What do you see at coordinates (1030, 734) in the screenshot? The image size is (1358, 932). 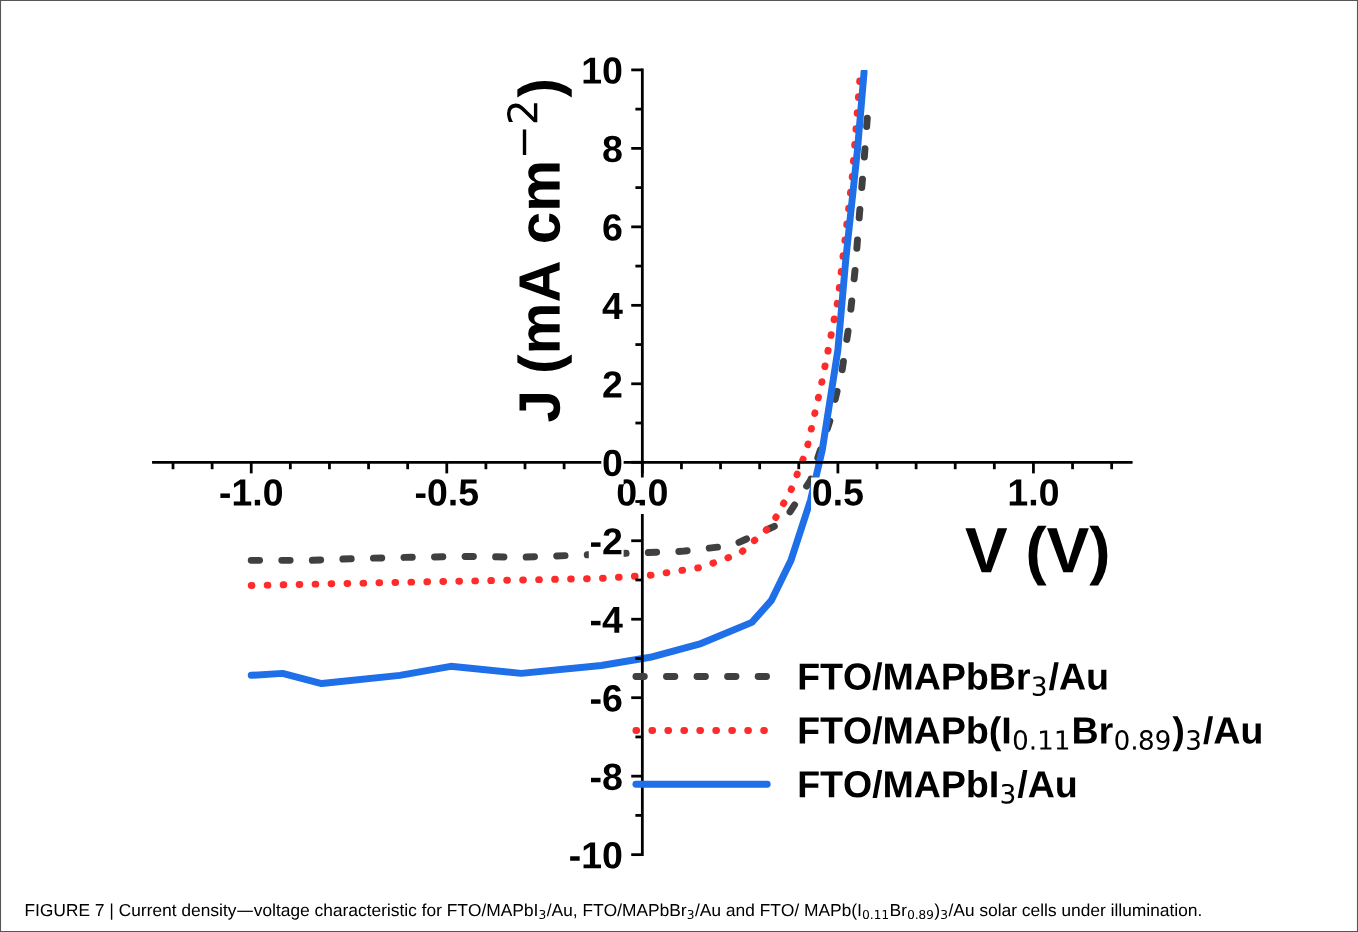 I see `legend-label: FTO/MAPb(I$_{0.11}$Br$_{0.89}$)$_{3}$/Au` at bounding box center [1030, 734].